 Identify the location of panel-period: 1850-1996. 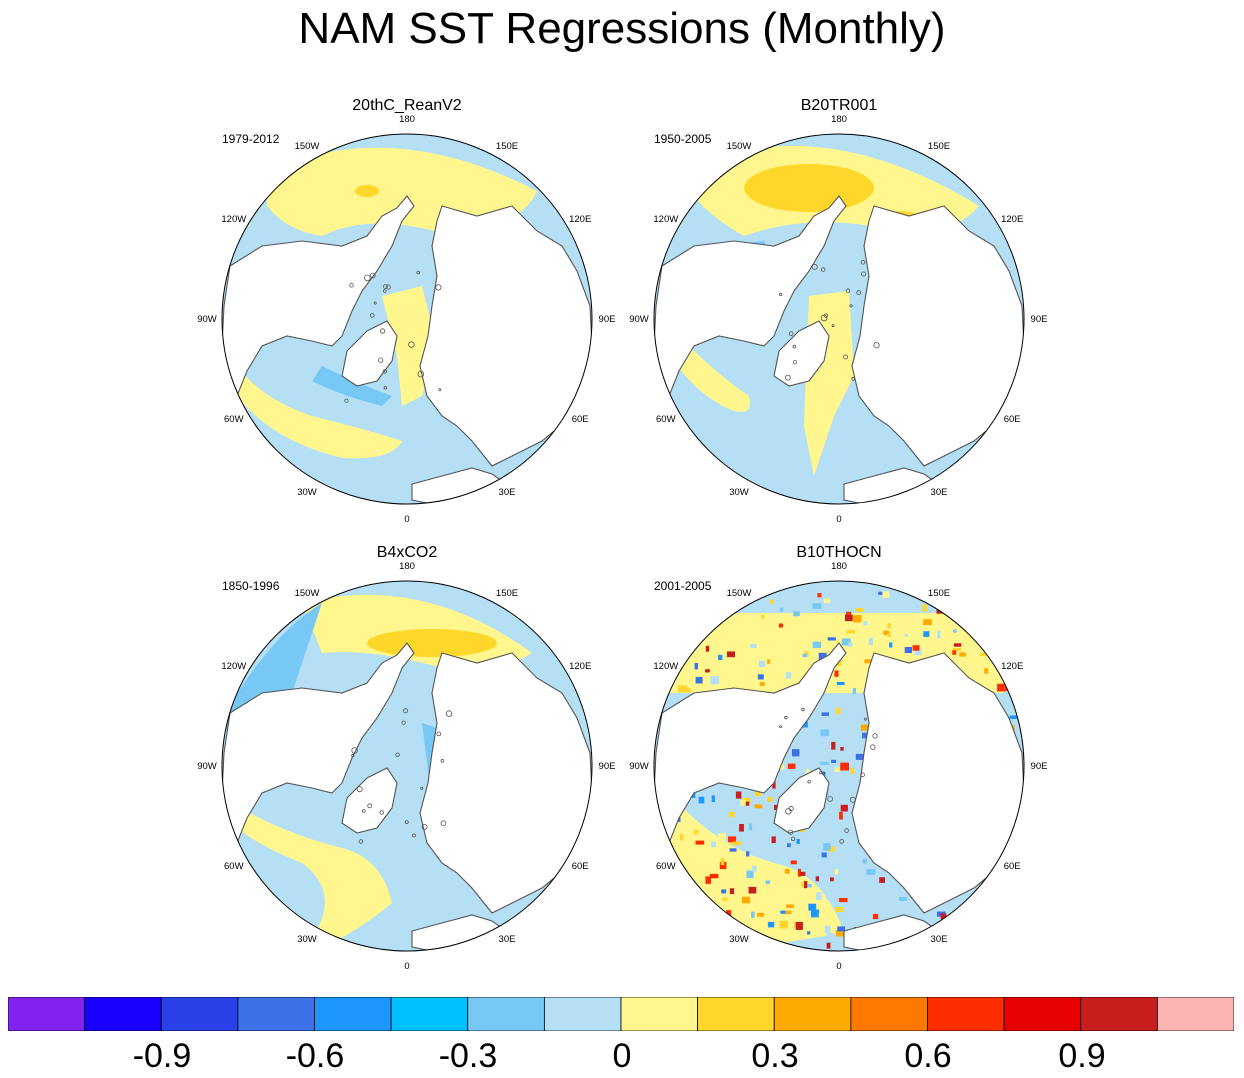
(251, 586).